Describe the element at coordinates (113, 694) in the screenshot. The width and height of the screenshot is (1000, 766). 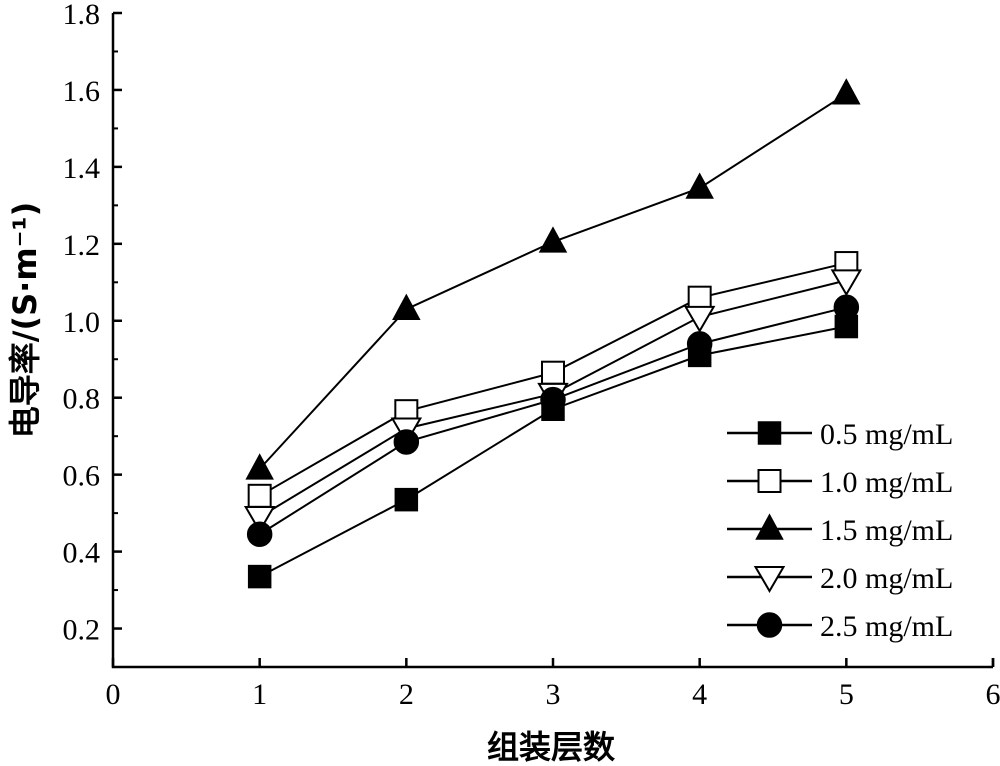
I see `x-tick-label: 0` at that location.